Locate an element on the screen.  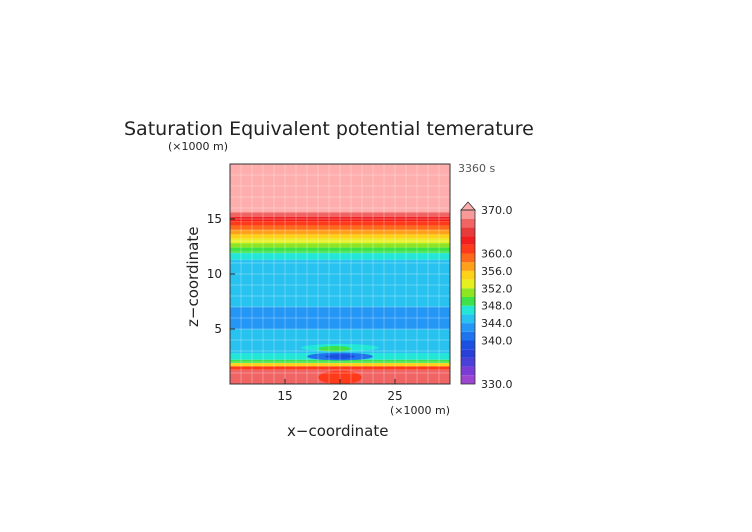
grid-lines is located at coordinates (340, 274).